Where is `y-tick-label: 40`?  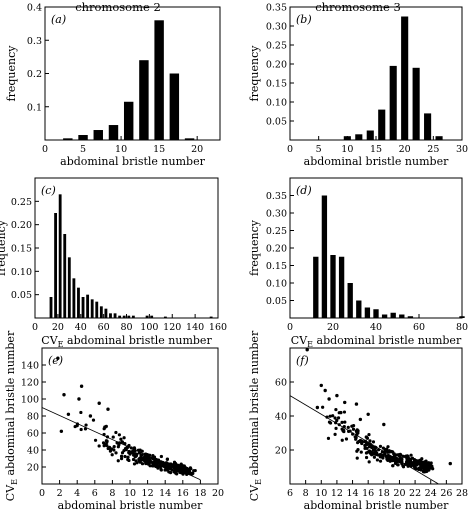 y-tick-label: 40 is located at coordinates (281, 417).